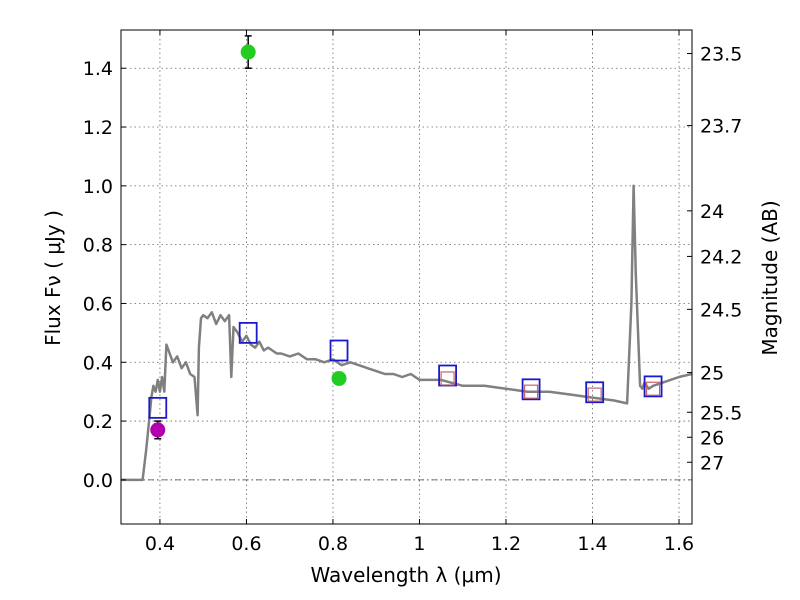  Describe the element at coordinates (98, 187) in the screenshot. I see `y-tick-label: 1.0` at that location.